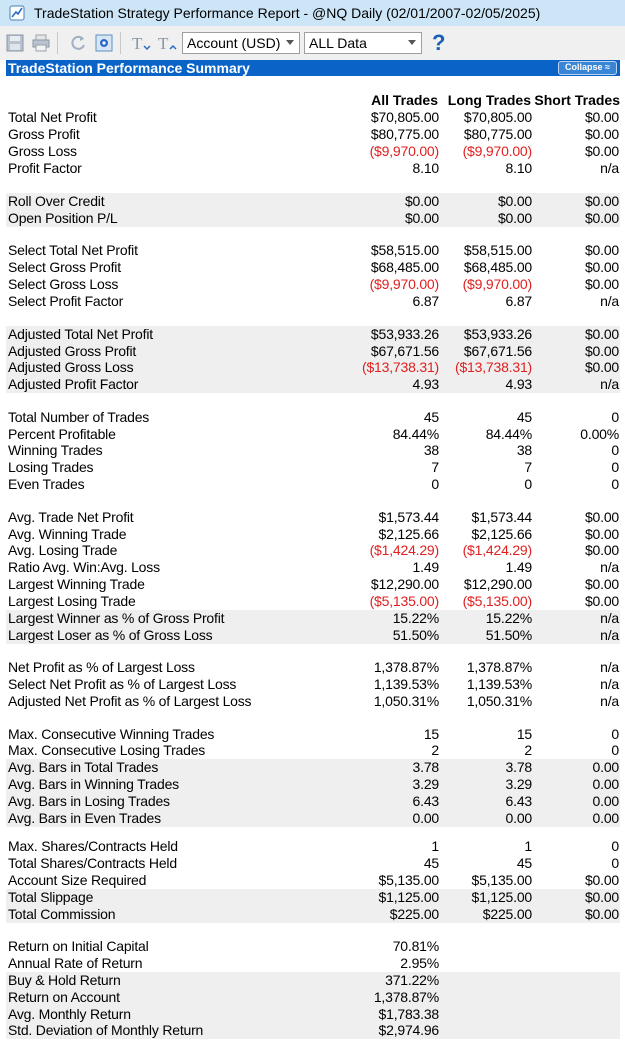  I want to click on value-long-trades: $0.00, so click(514, 218).